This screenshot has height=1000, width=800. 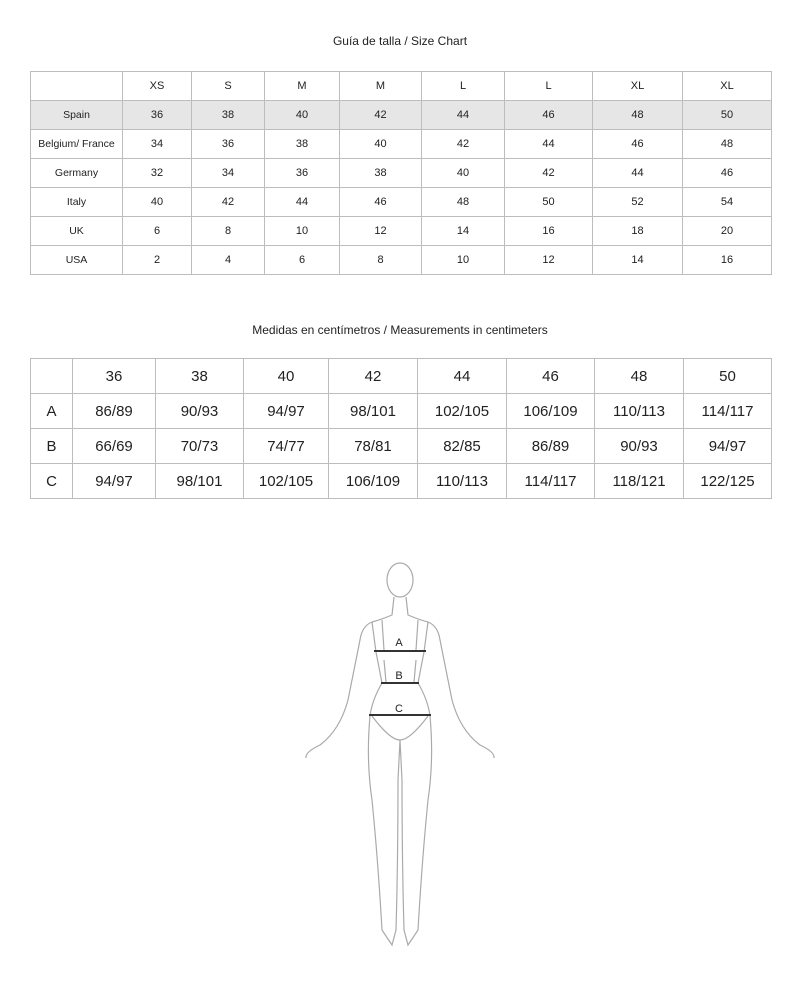 What do you see at coordinates (373, 446) in the screenshot?
I see `table-cell: 78/81` at bounding box center [373, 446].